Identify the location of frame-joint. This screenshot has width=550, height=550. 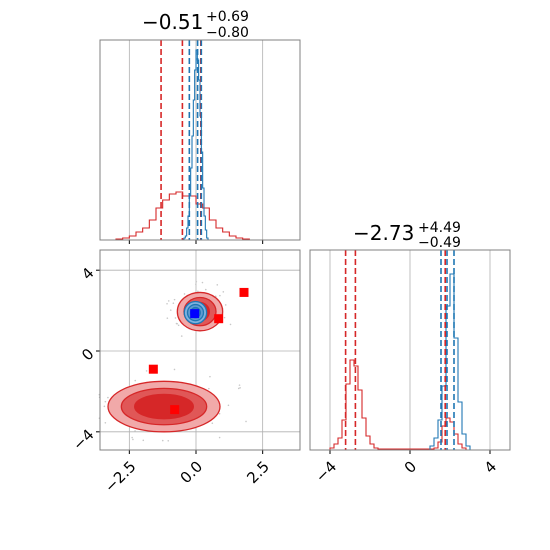
(200, 350).